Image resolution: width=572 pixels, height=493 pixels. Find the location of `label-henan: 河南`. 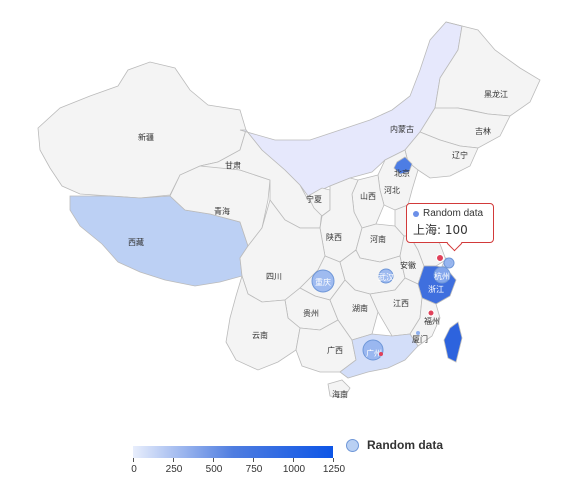

label-henan: 河南 is located at coordinates (378, 239).